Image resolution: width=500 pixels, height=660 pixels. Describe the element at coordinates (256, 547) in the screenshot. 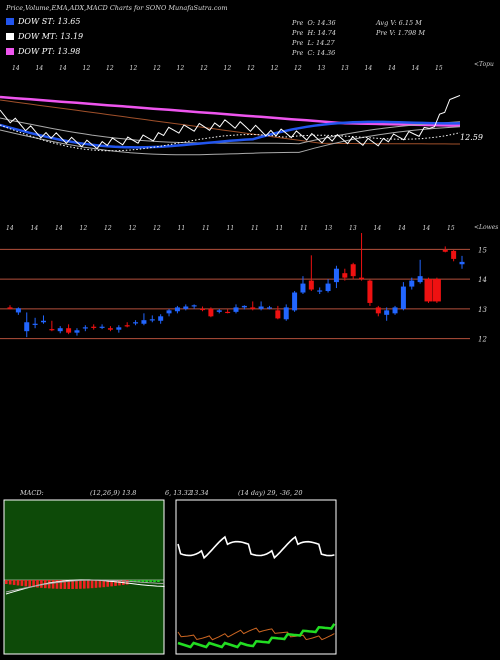

I see `adx-line` at that location.